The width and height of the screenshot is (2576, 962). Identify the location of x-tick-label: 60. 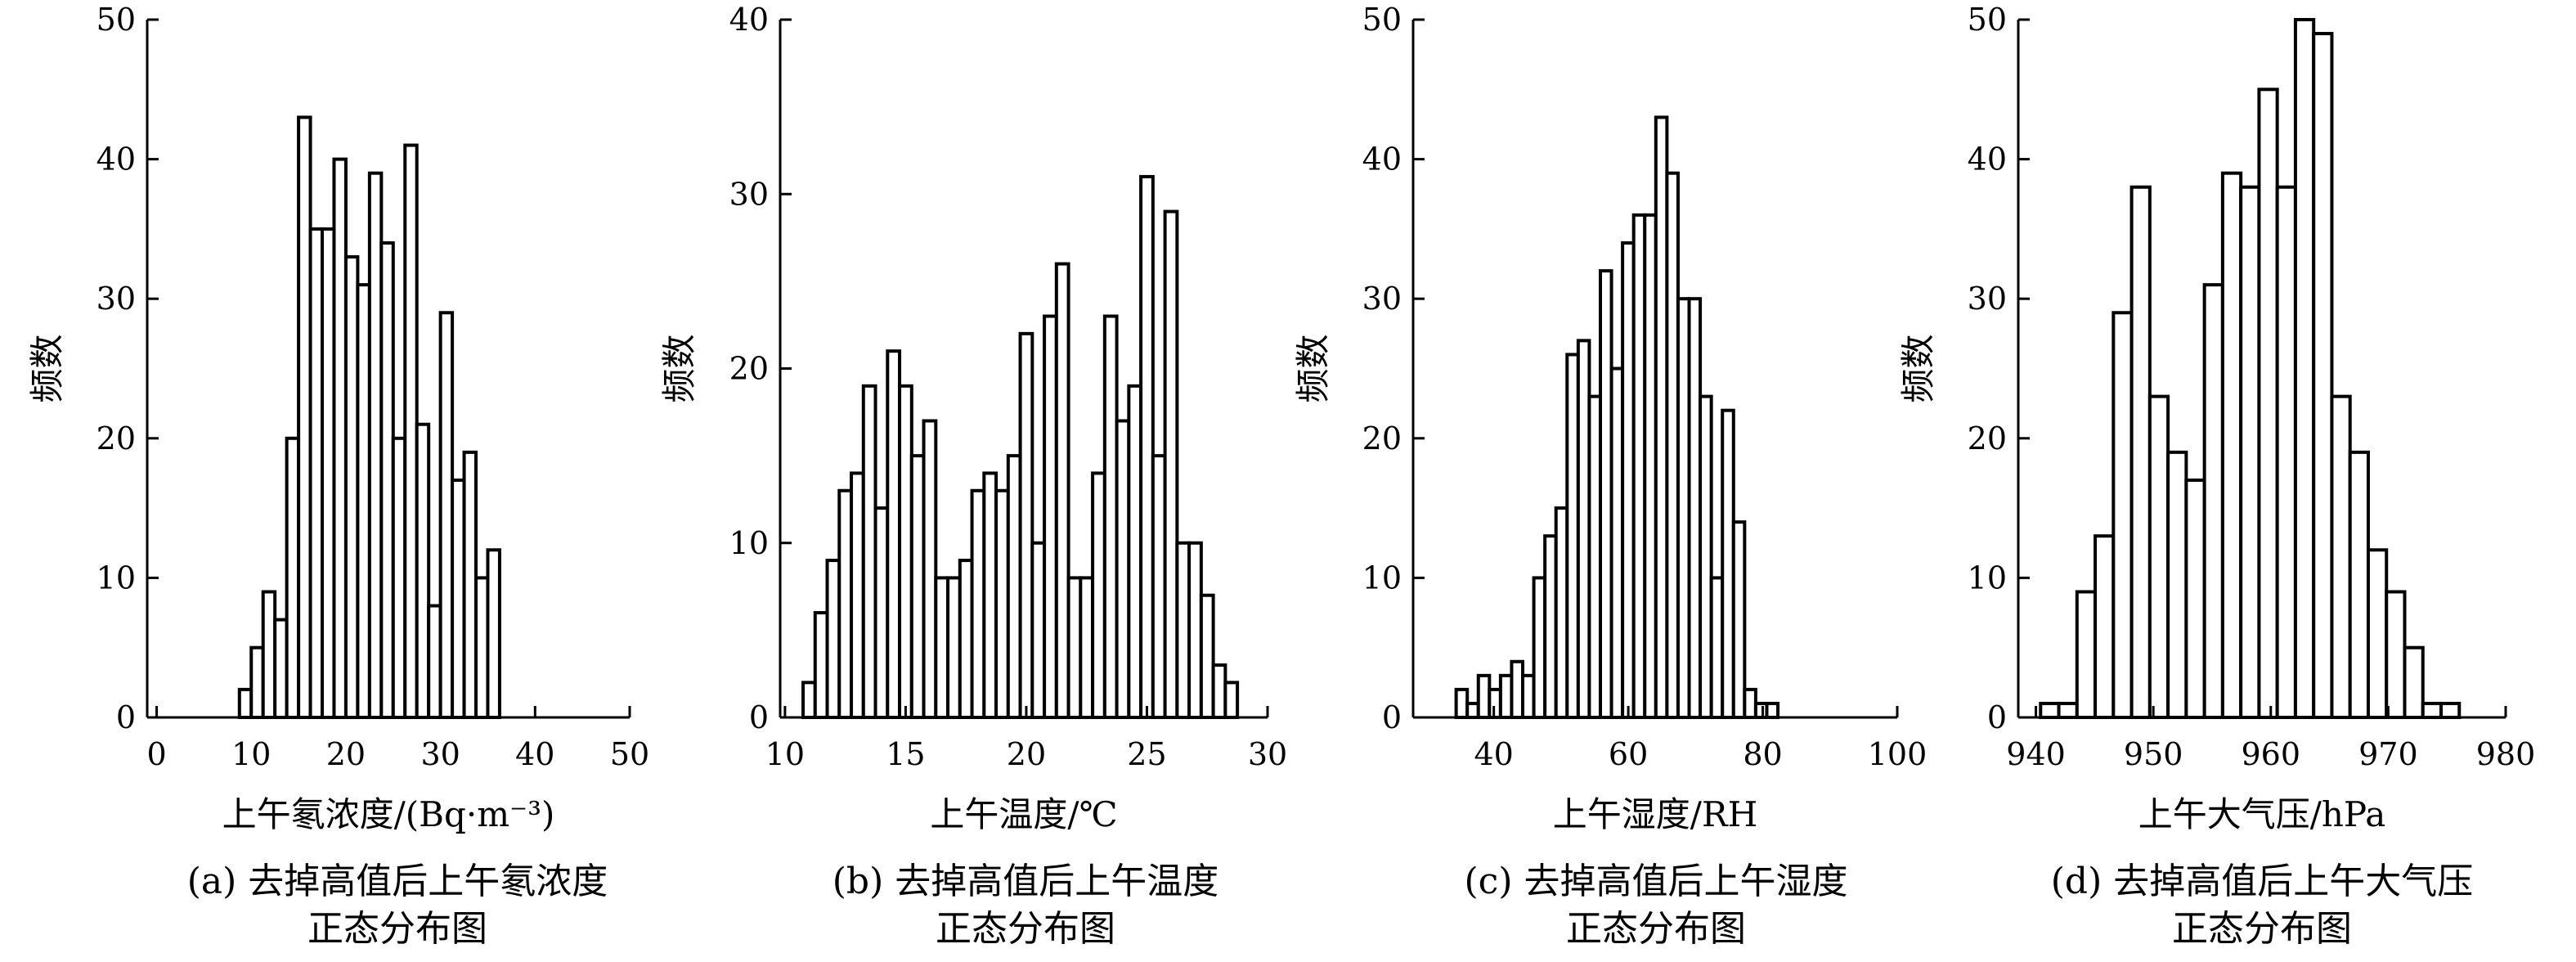
(1629, 754).